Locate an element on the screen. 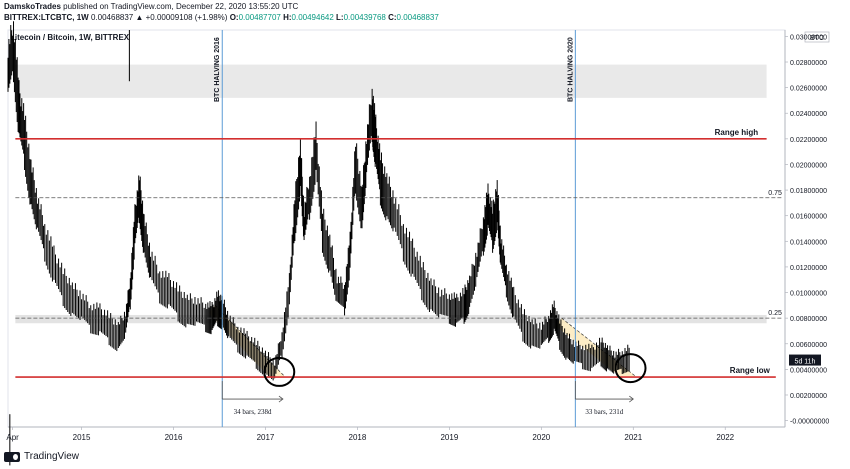 This screenshot has height=469, width=850. x-tick-label: 2018 is located at coordinates (358, 437).